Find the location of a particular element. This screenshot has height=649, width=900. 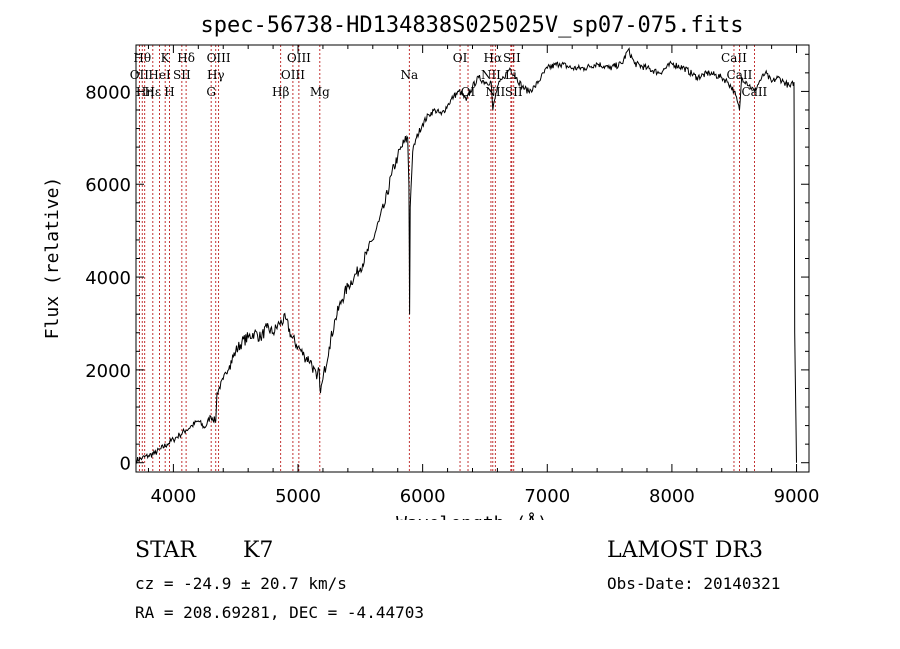

y-tick-label: 4000 is located at coordinates (108, 278).